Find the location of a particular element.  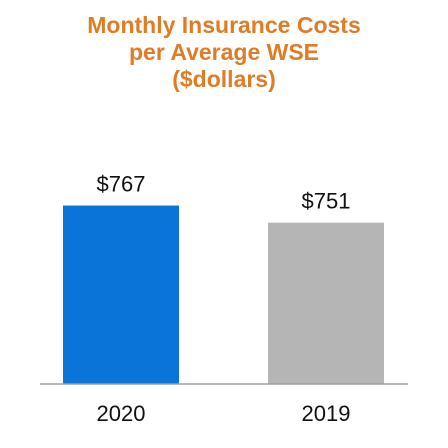

chart-title-line-1: Monthly Insurance Costs is located at coordinates (224, 25).